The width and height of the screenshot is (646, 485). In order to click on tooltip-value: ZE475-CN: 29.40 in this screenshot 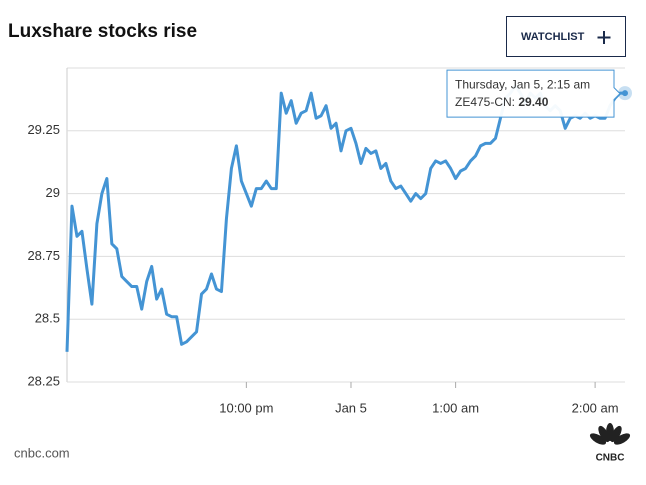, I will do `click(502, 102)`.